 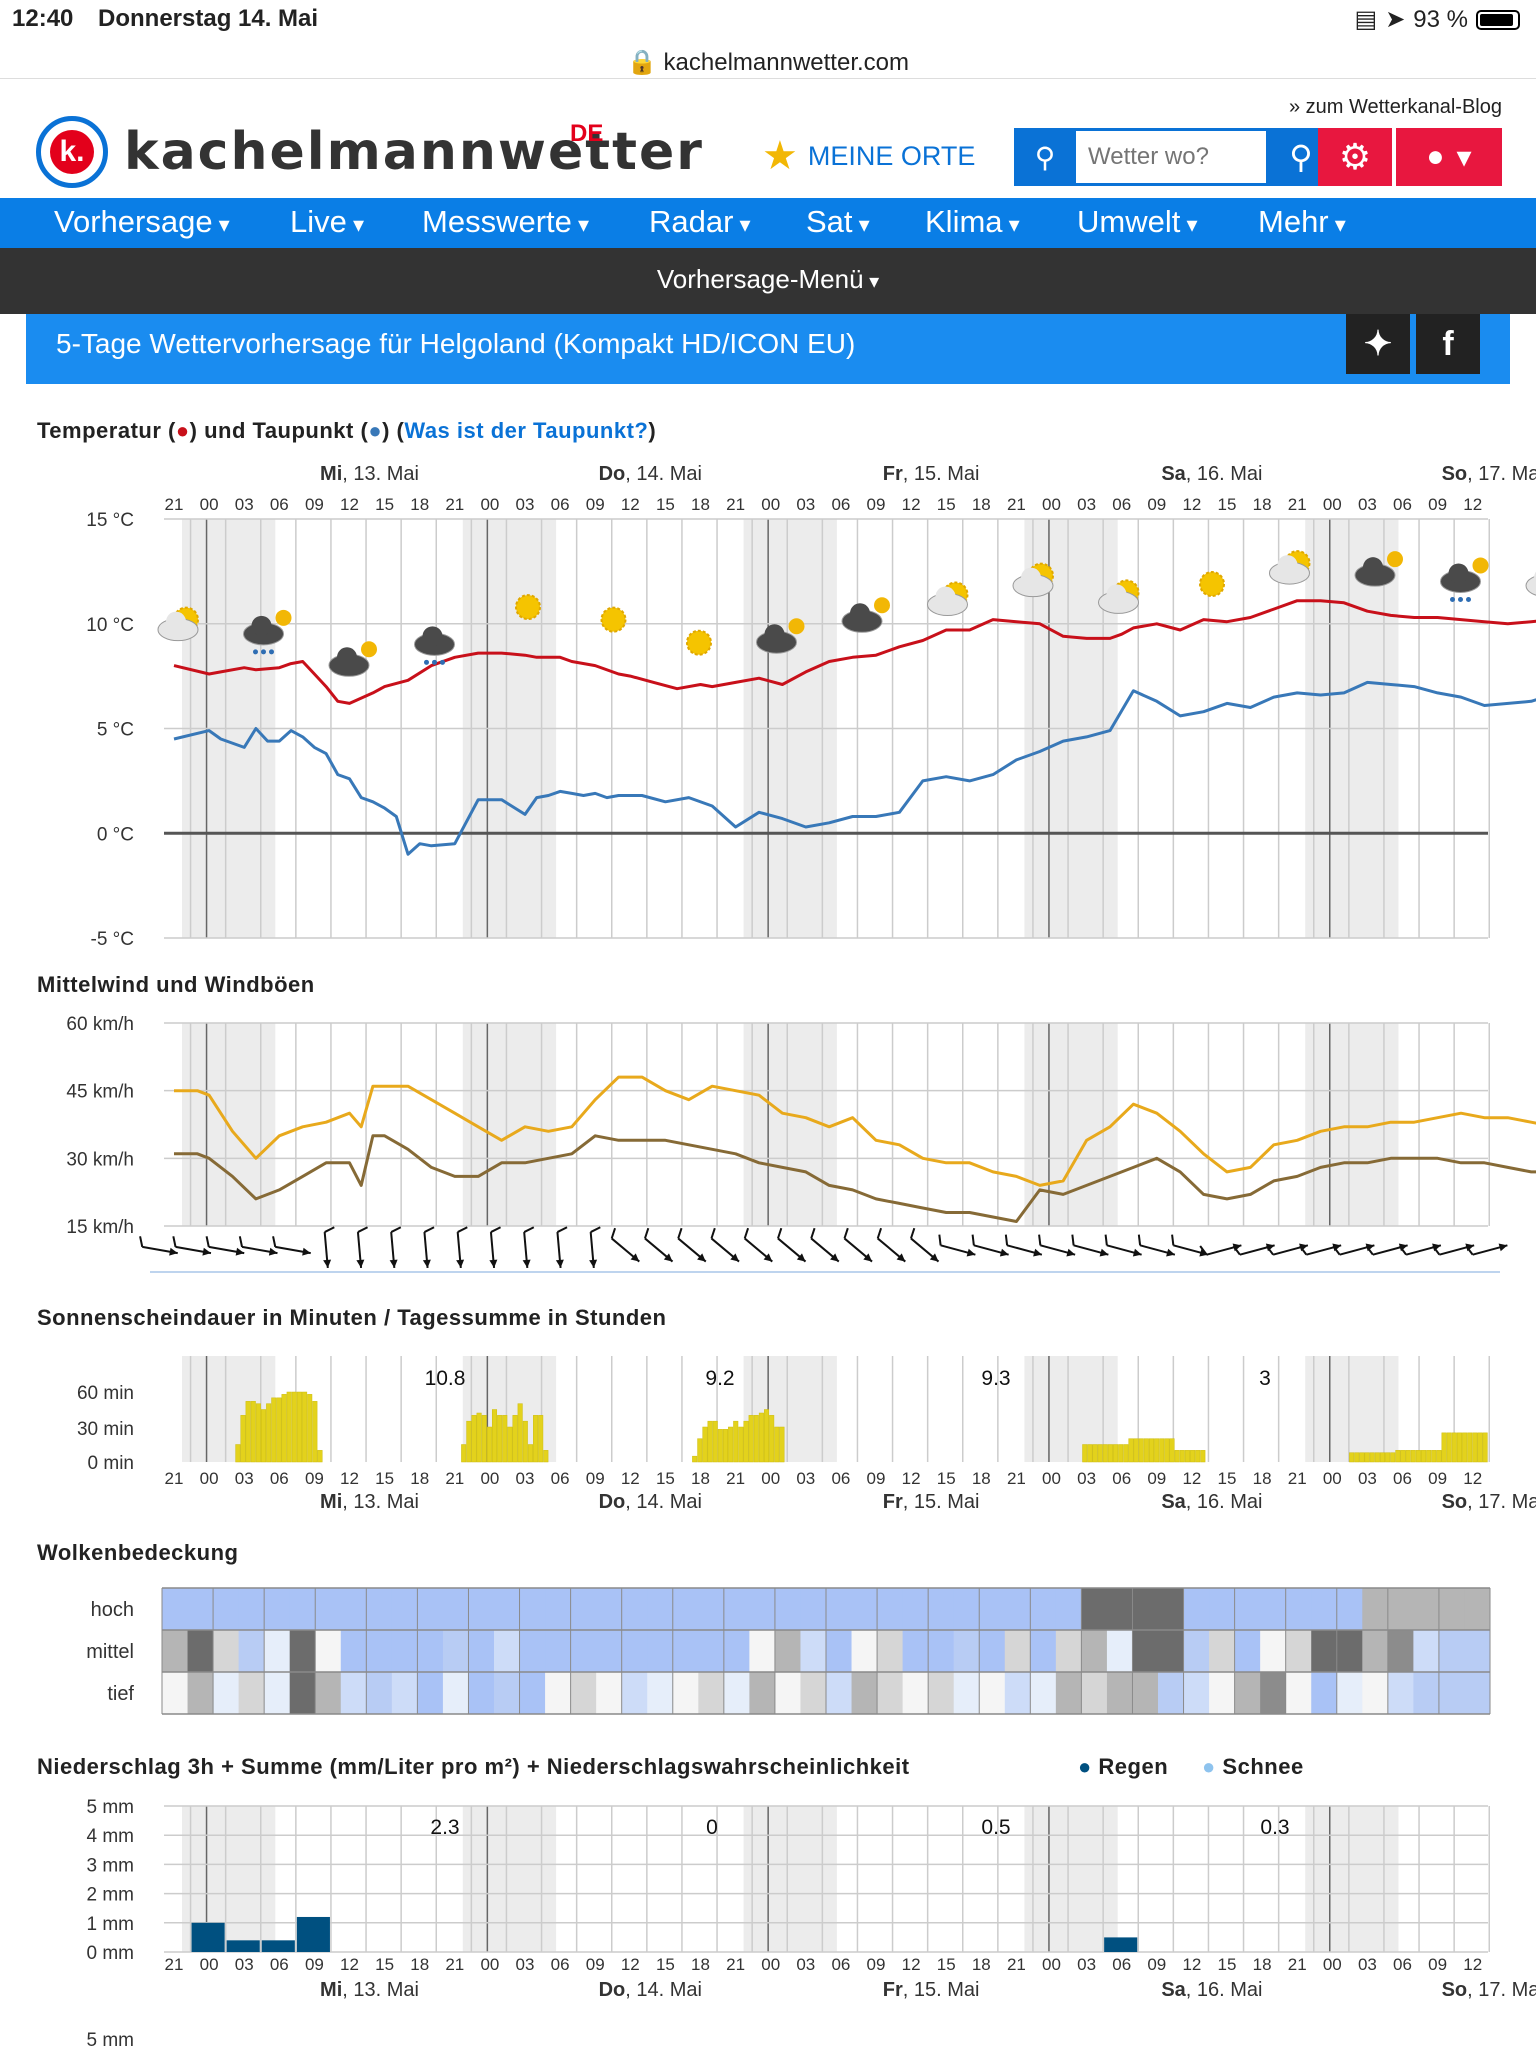 What do you see at coordinates (1211, 1502) in the screenshot?
I see `day-label: Sa, 16. Mai` at bounding box center [1211, 1502].